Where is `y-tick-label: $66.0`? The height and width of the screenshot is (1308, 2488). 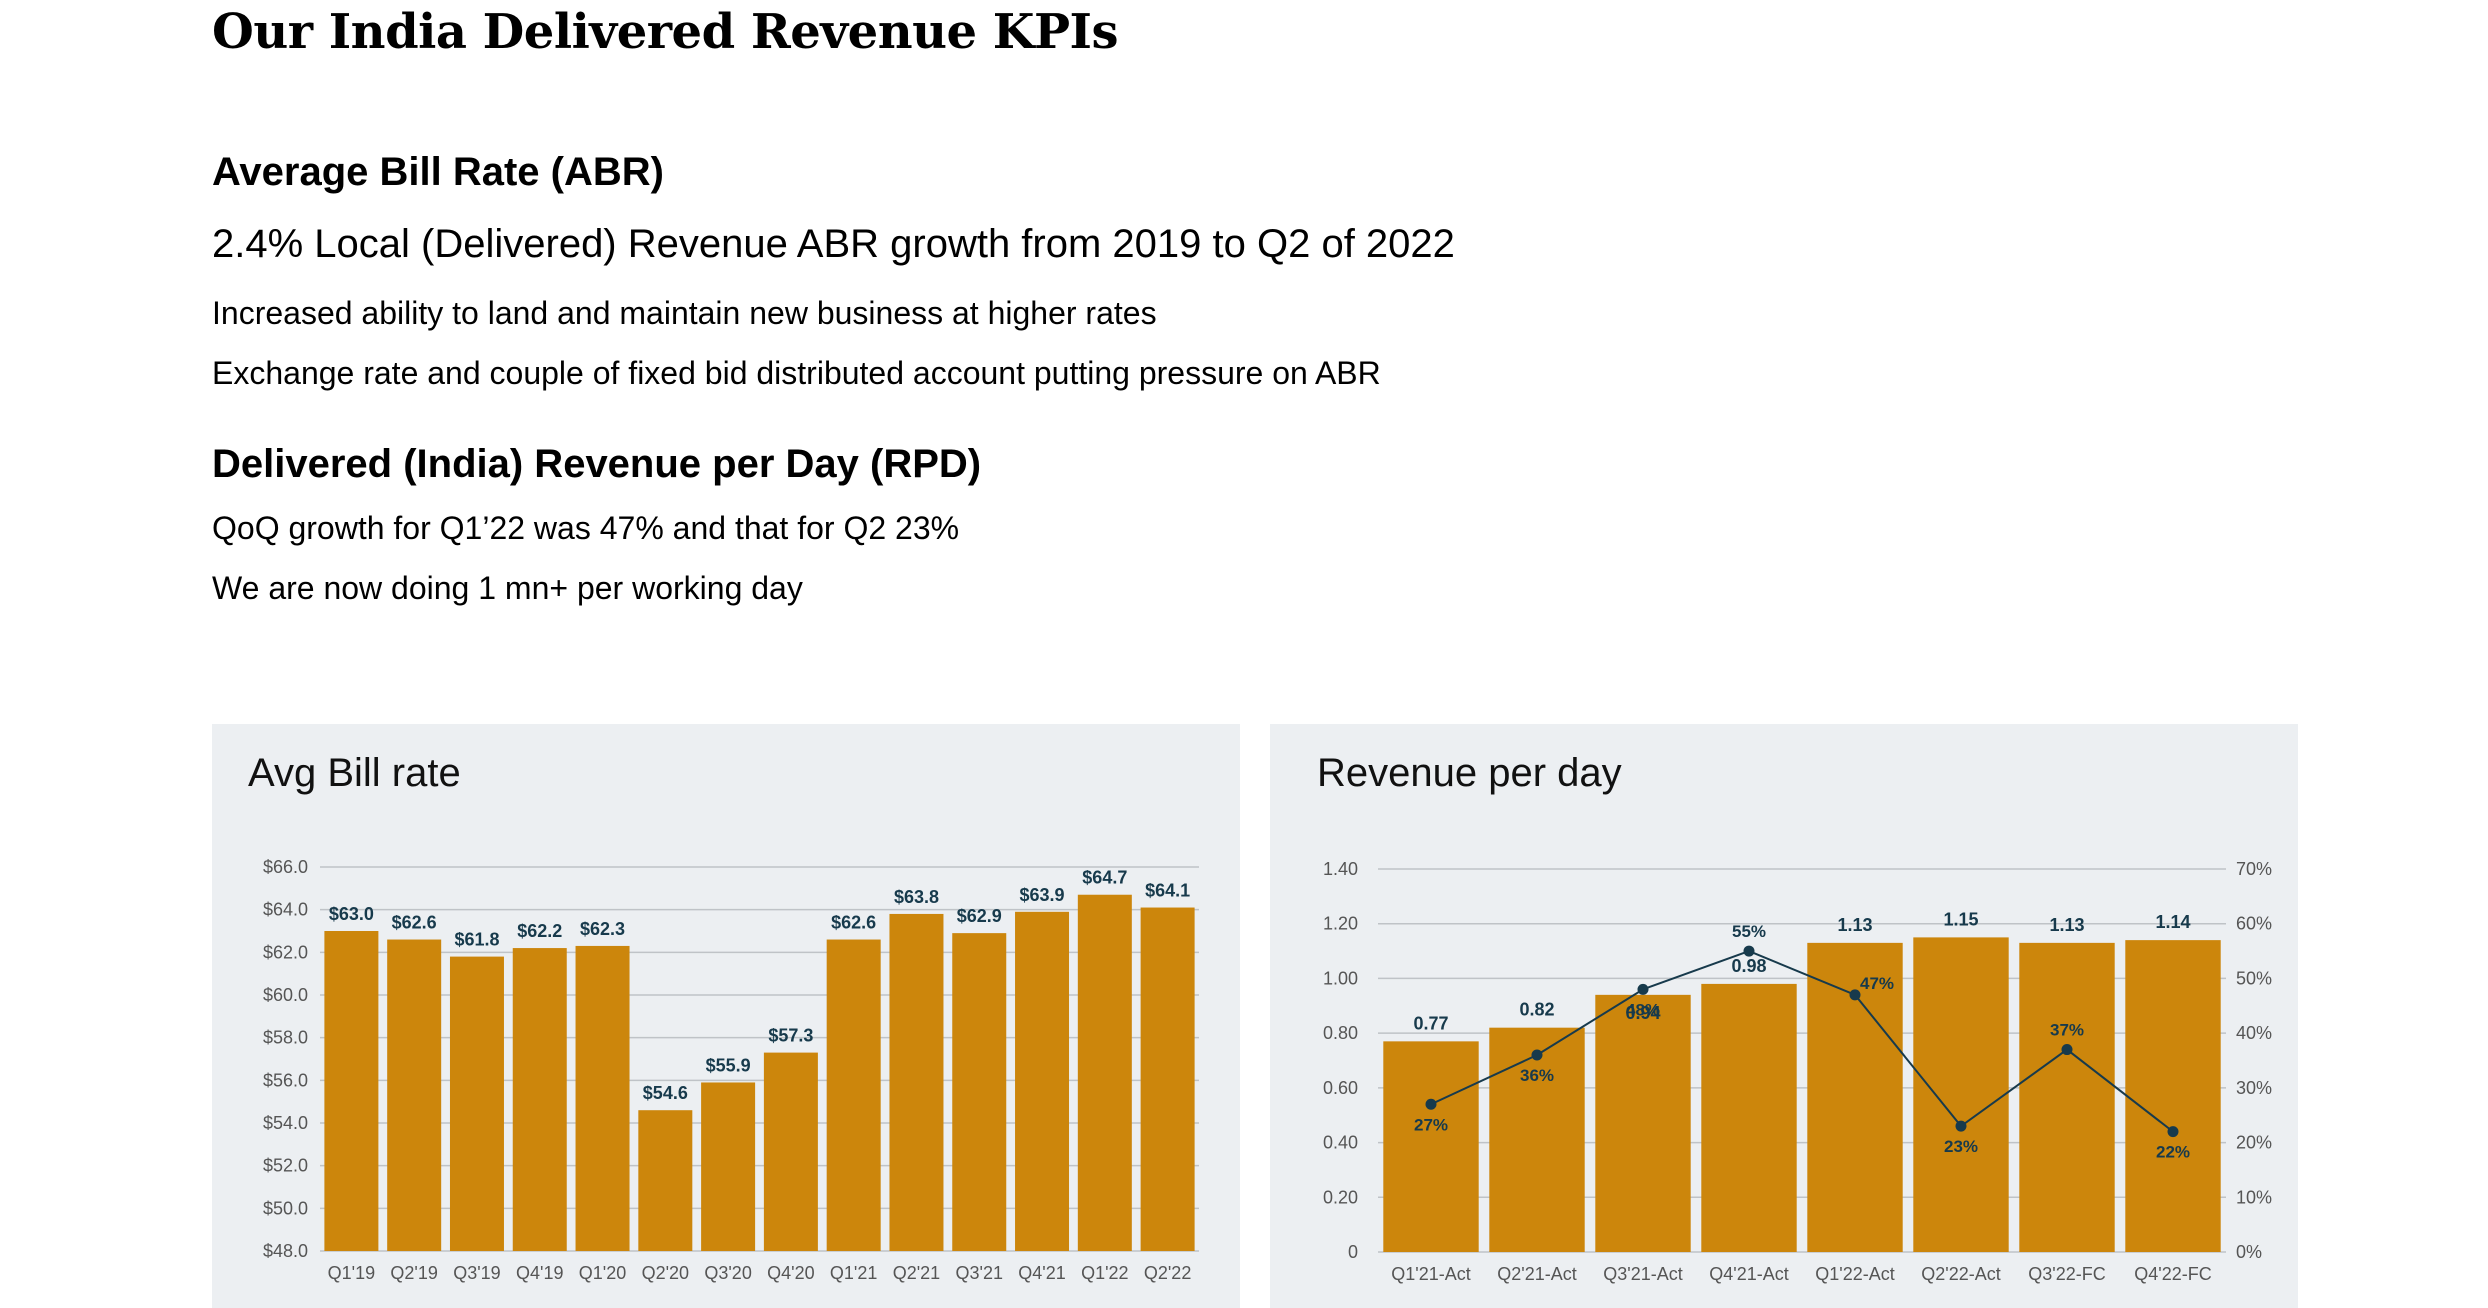
y-tick-label: $66.0 is located at coordinates (285, 867).